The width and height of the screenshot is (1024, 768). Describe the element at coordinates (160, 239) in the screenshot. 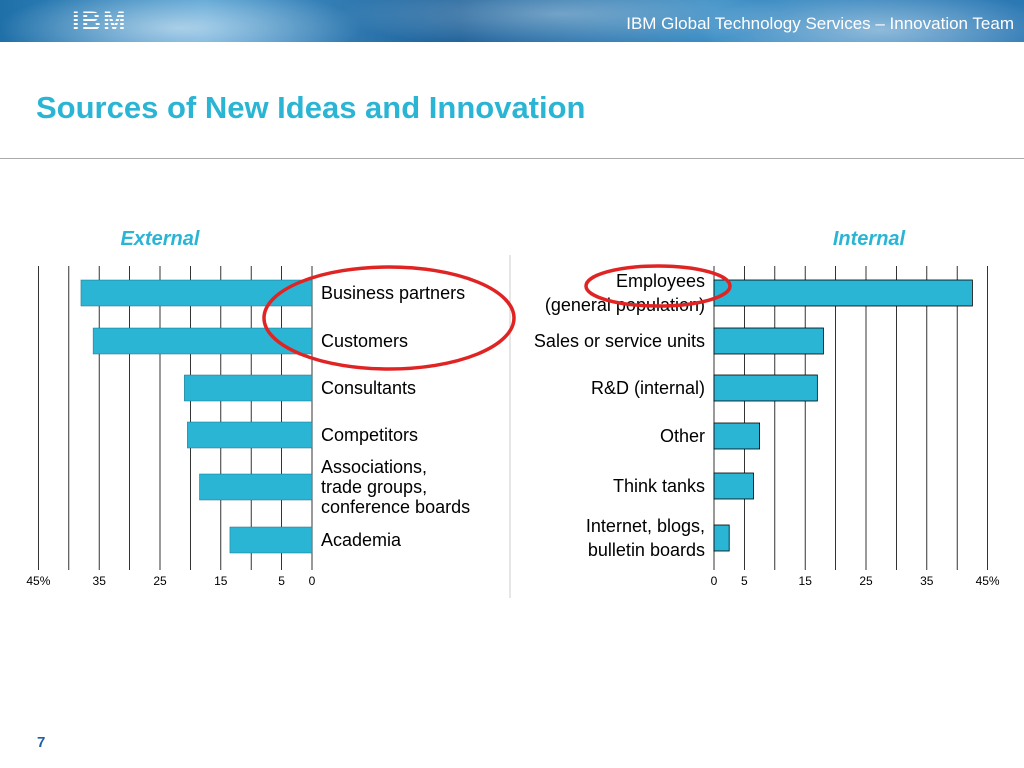

I see `external-chart-title: External` at that location.